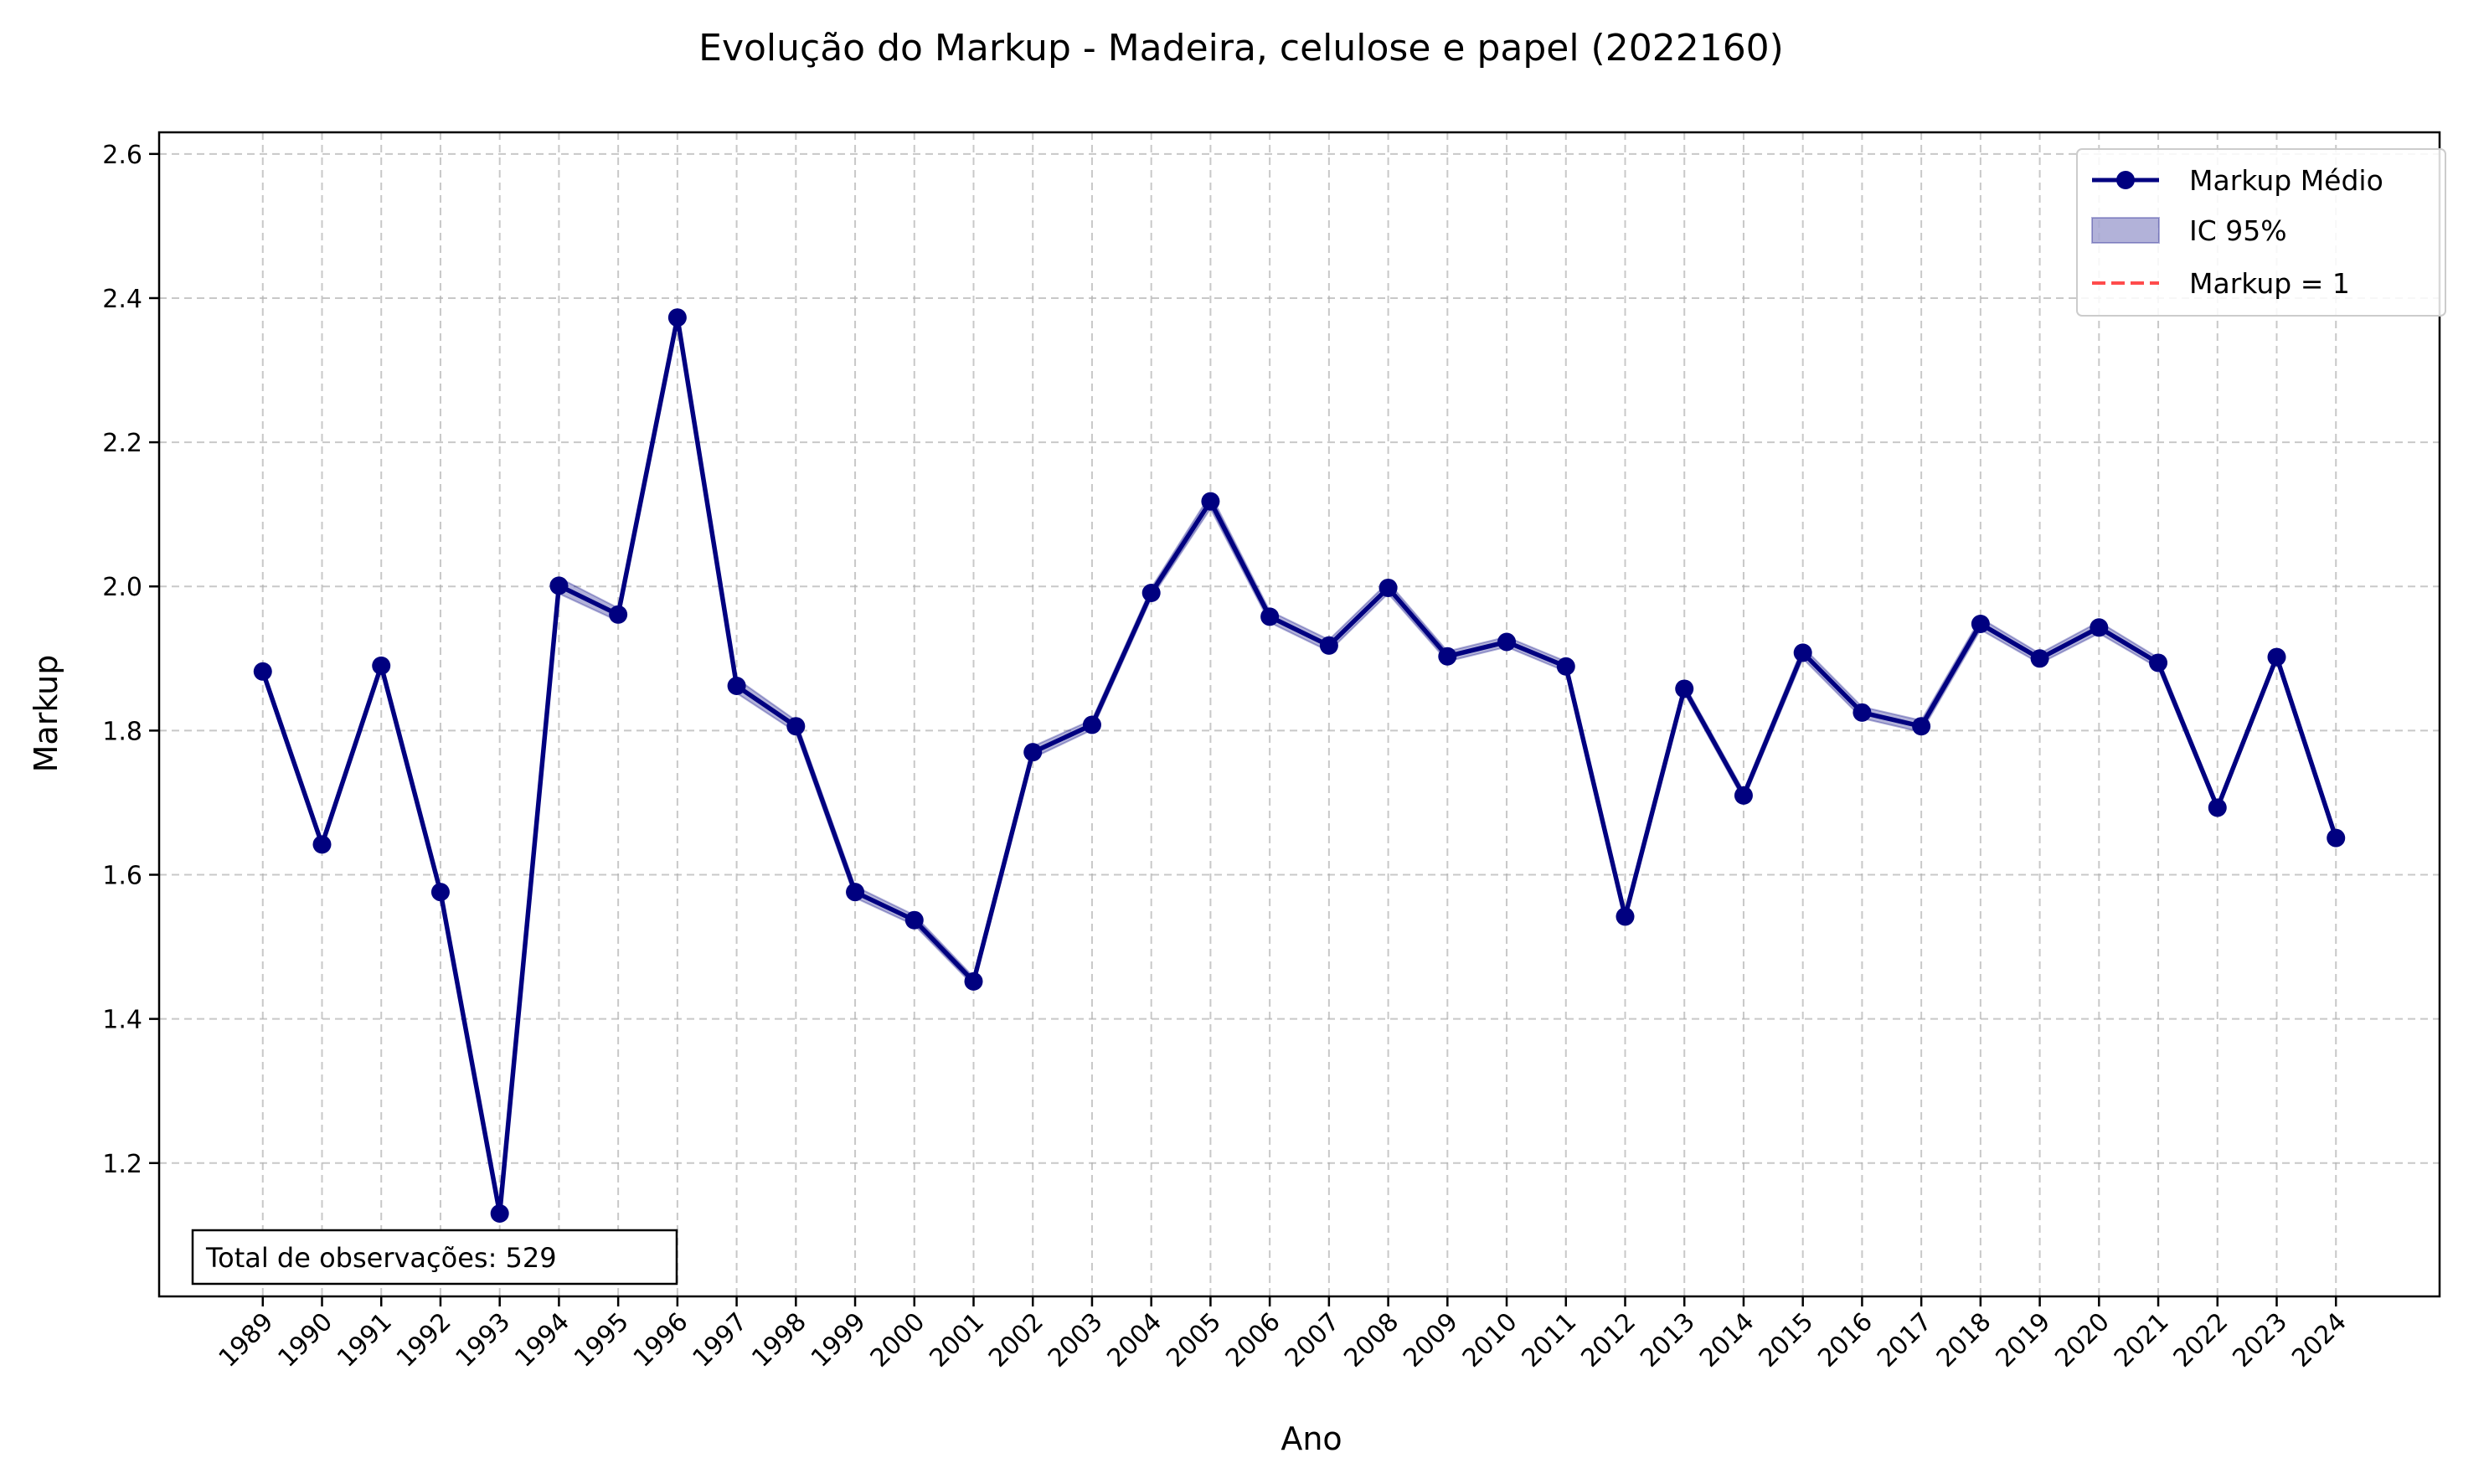 The image size is (2489, 1484). I want to click on legend-item-markup-1: Markup = 1, so click(2221, 283).